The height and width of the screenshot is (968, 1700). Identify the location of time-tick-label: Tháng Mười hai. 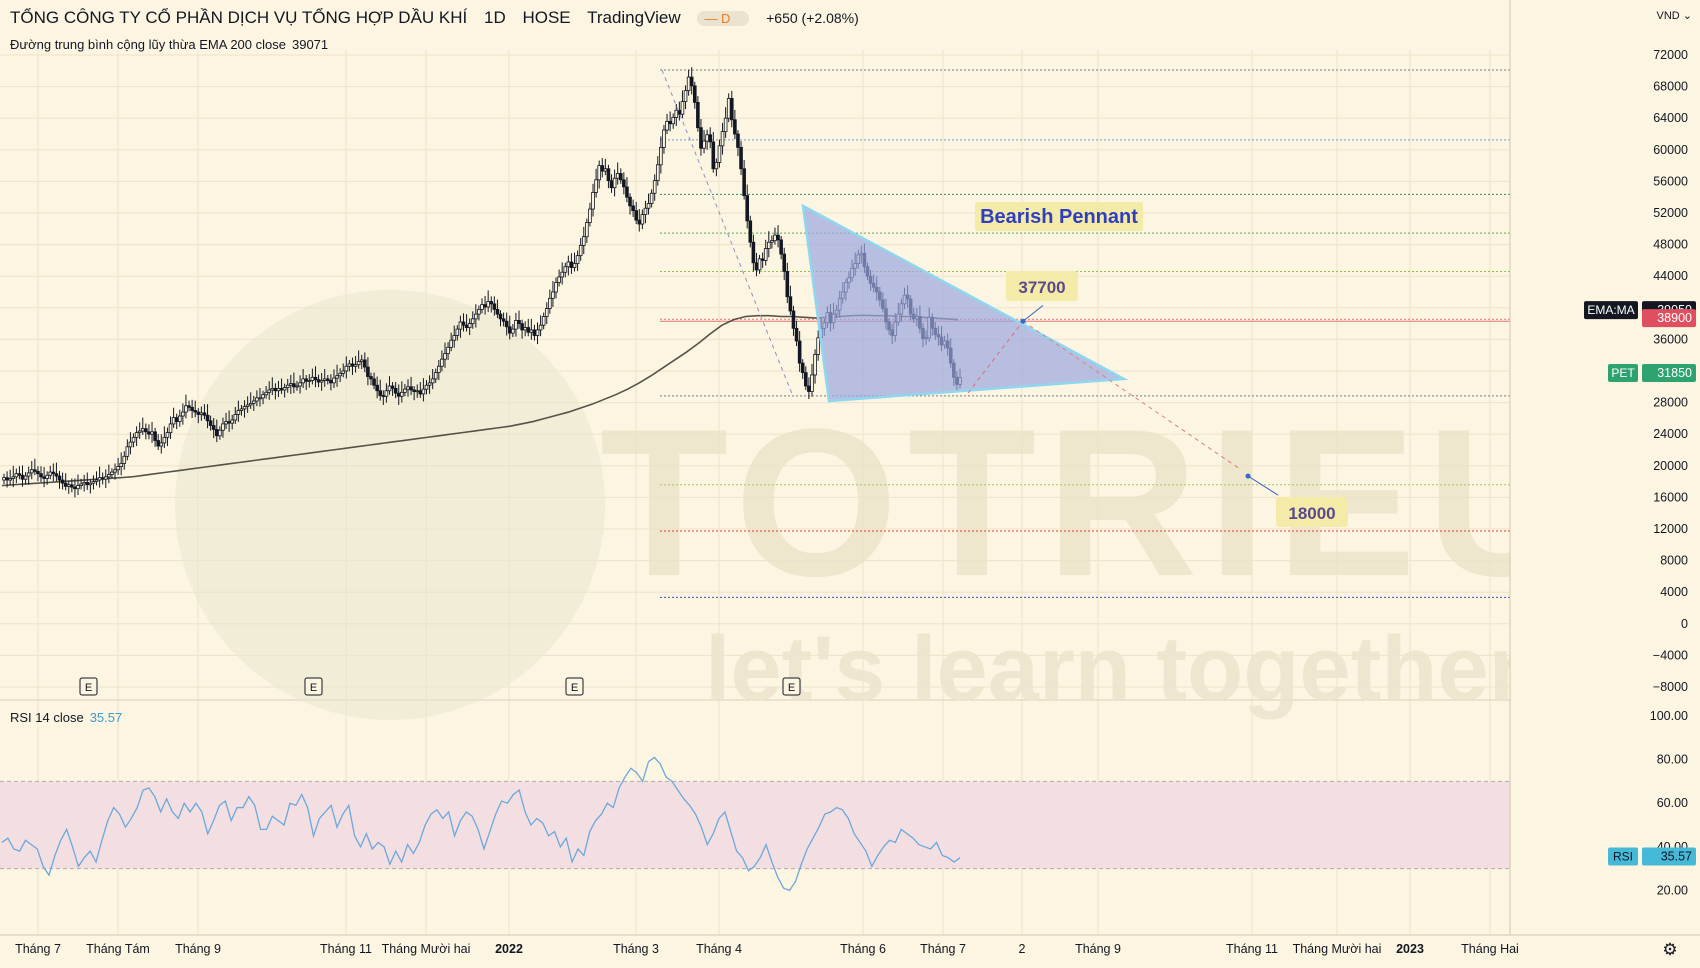
(426, 949).